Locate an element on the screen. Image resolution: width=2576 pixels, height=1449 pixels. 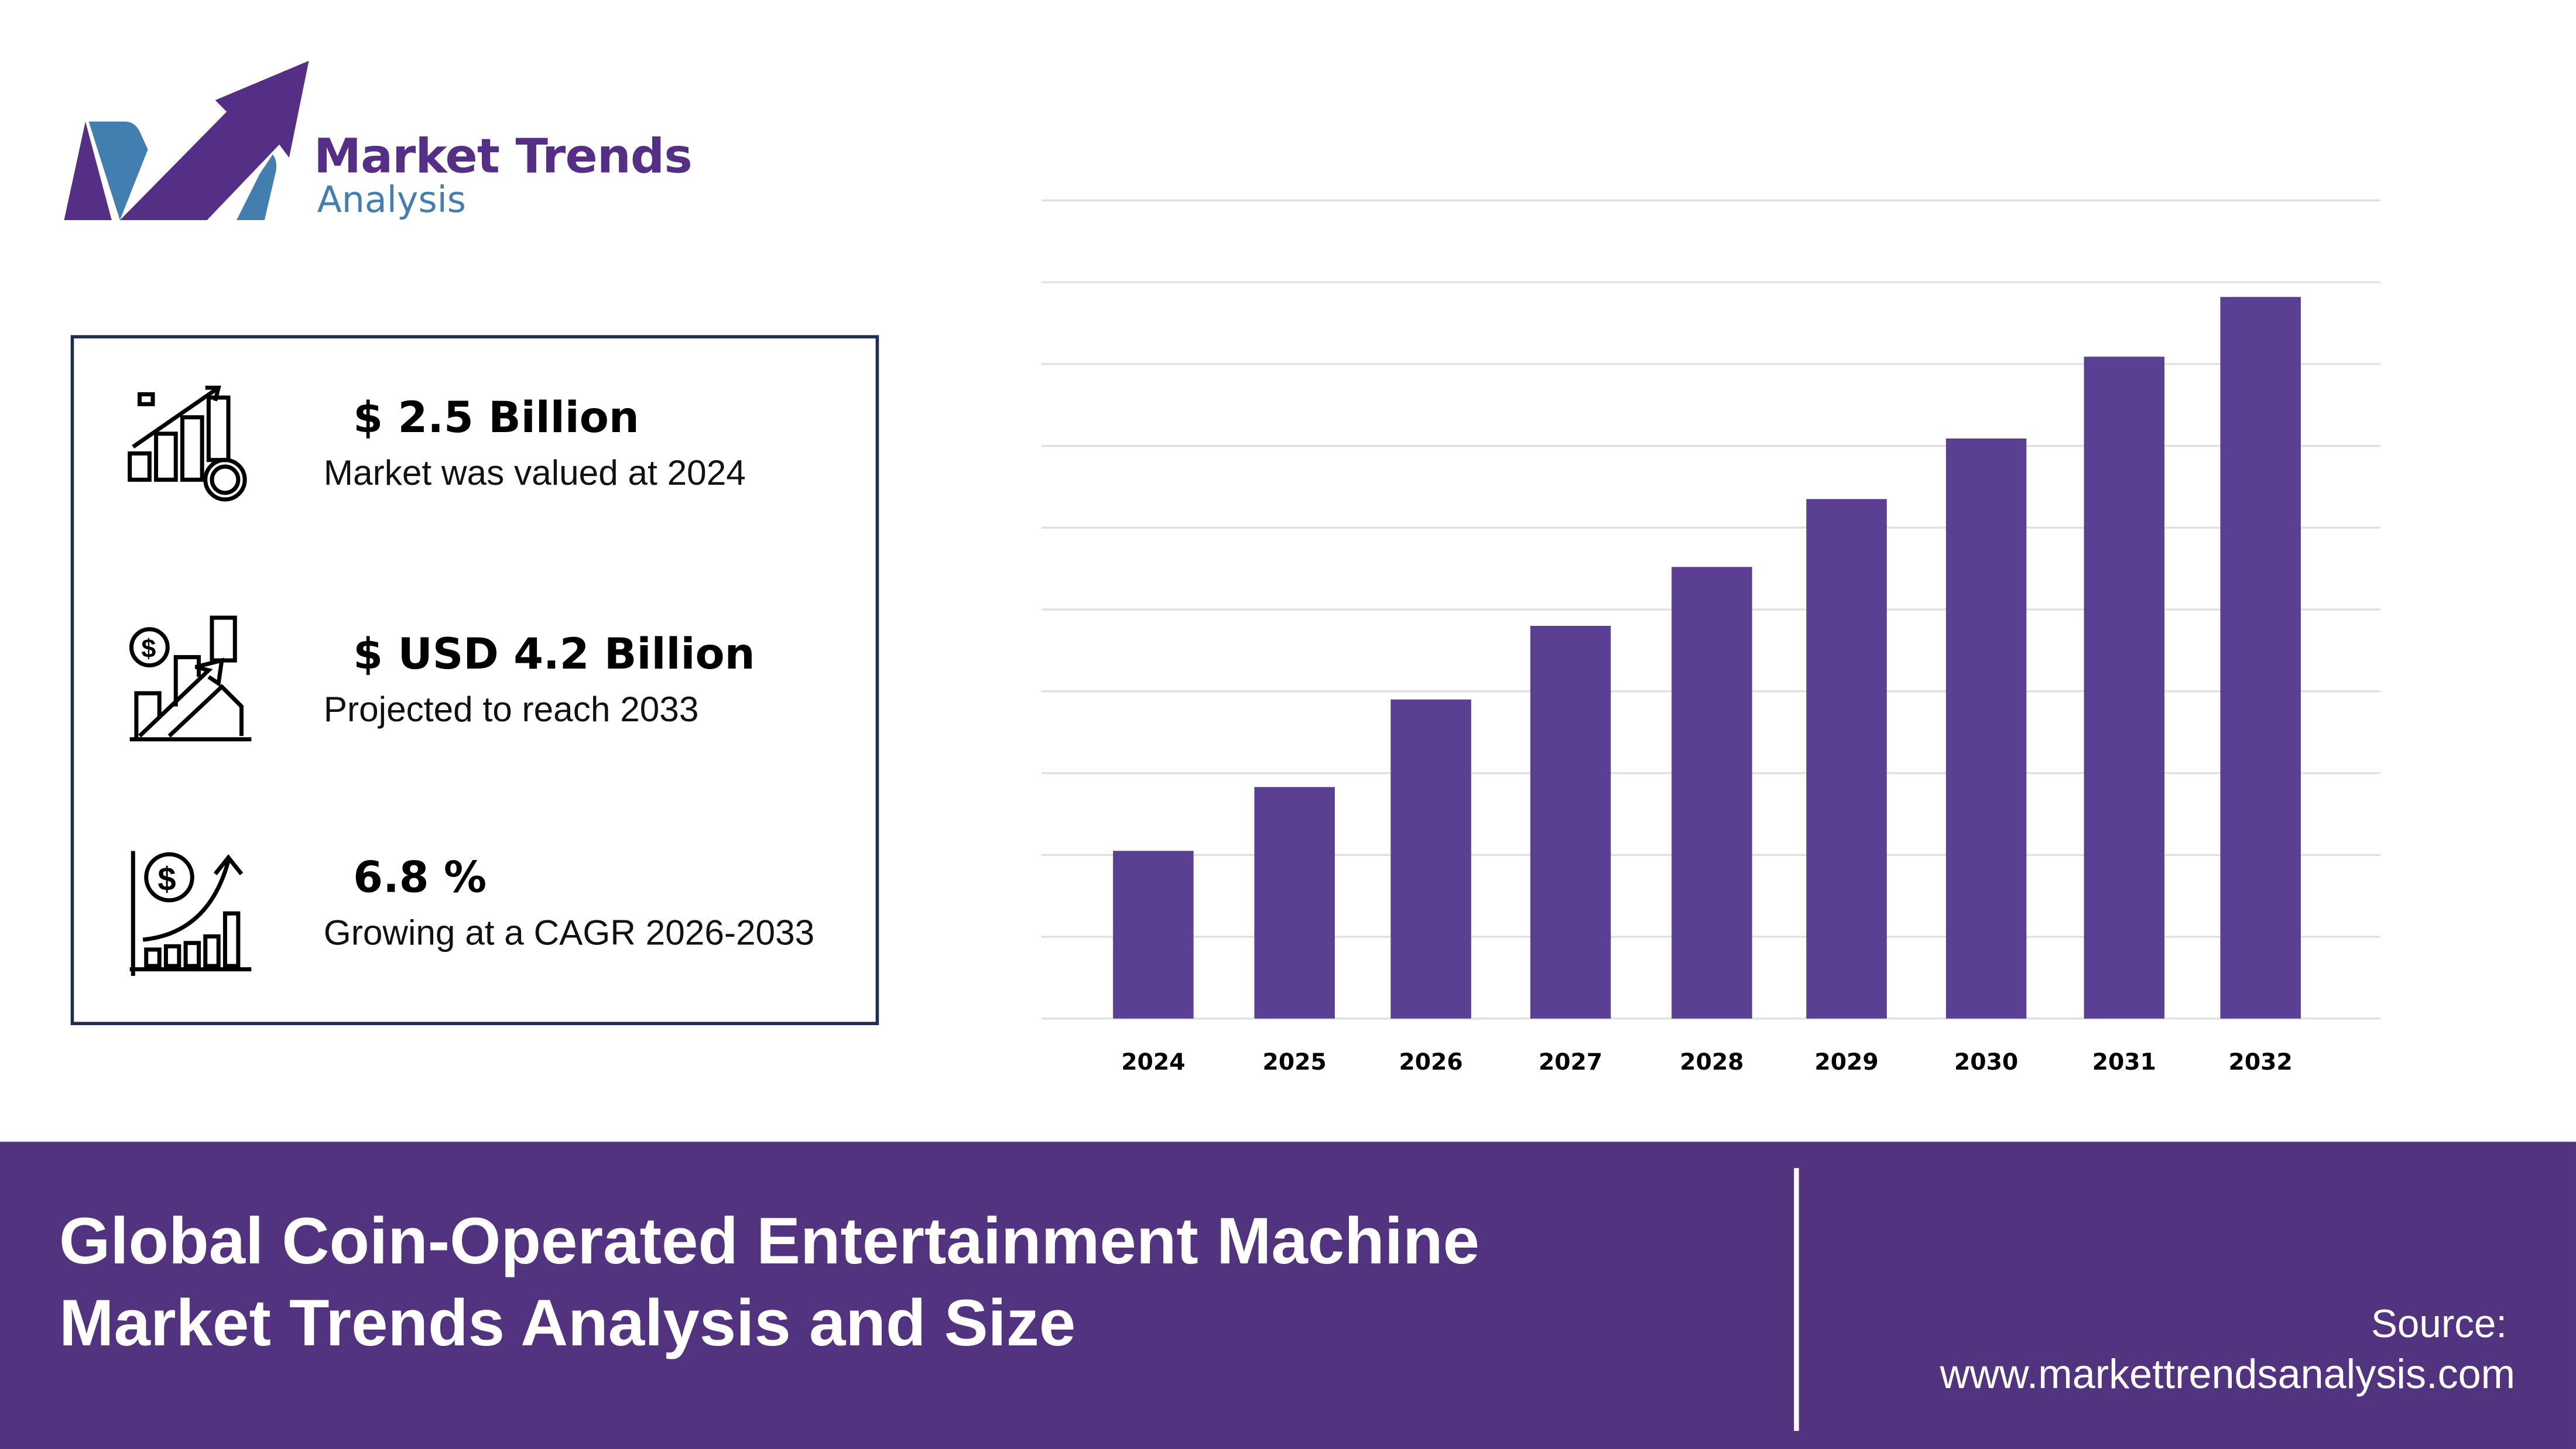
bar-2026 is located at coordinates (1430, 859).